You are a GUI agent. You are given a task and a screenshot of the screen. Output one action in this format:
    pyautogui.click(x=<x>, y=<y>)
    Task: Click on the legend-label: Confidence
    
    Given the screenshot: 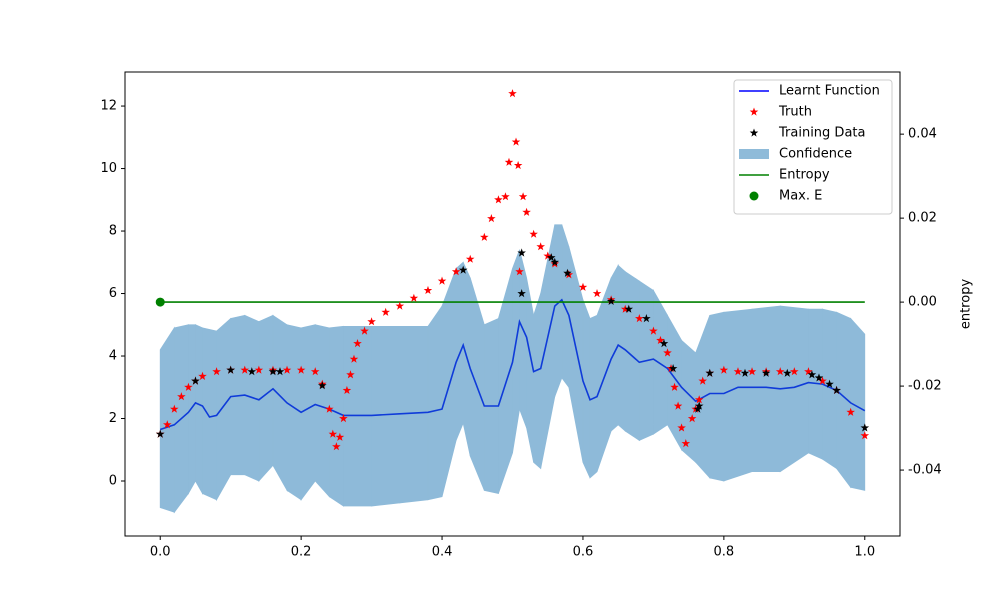 What is the action you would take?
    pyautogui.click(x=815, y=154)
    